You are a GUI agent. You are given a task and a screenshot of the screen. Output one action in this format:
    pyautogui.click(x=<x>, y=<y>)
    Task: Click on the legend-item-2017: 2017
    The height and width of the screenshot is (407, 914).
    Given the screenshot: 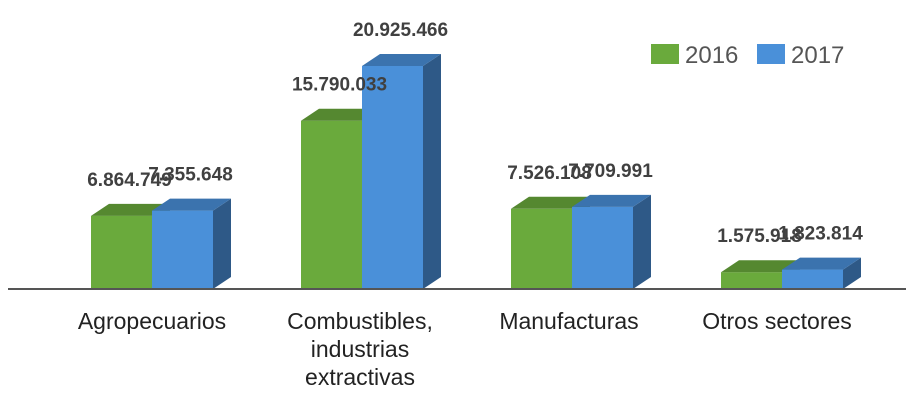 What is the action you would take?
    pyautogui.click(x=800, y=55)
    